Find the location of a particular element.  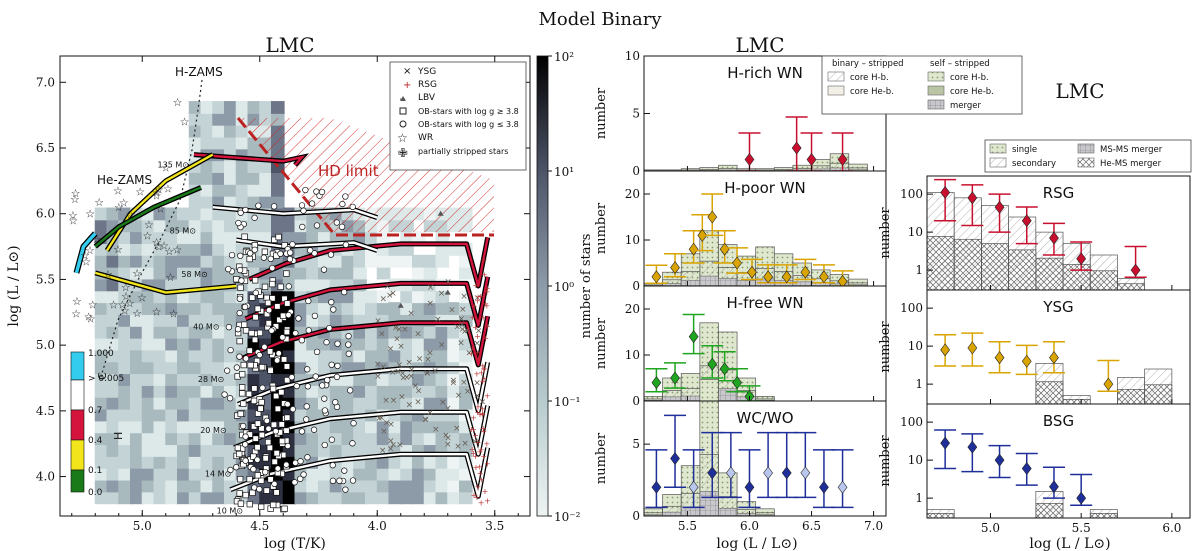

mass-label-10: 10 M⊙ is located at coordinates (230, 510).